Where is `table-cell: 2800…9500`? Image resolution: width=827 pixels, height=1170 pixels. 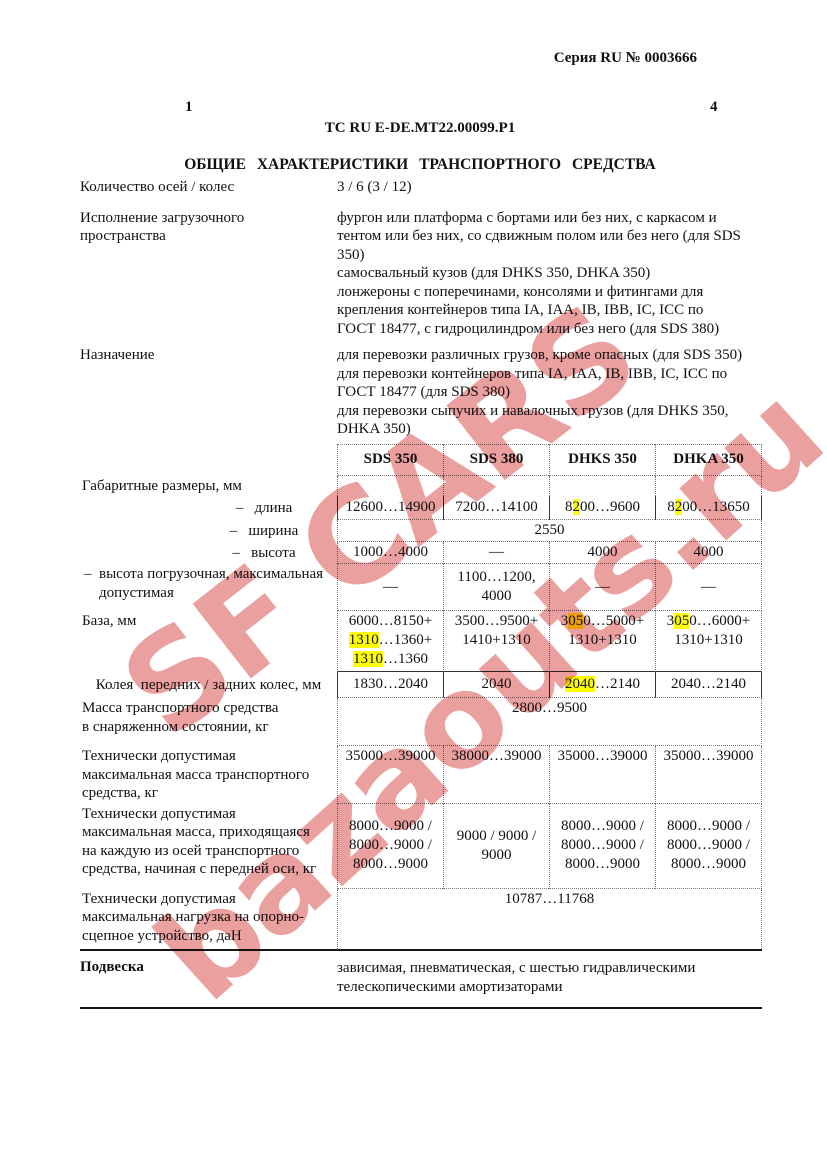 table-cell: 2800…9500 is located at coordinates (549, 722).